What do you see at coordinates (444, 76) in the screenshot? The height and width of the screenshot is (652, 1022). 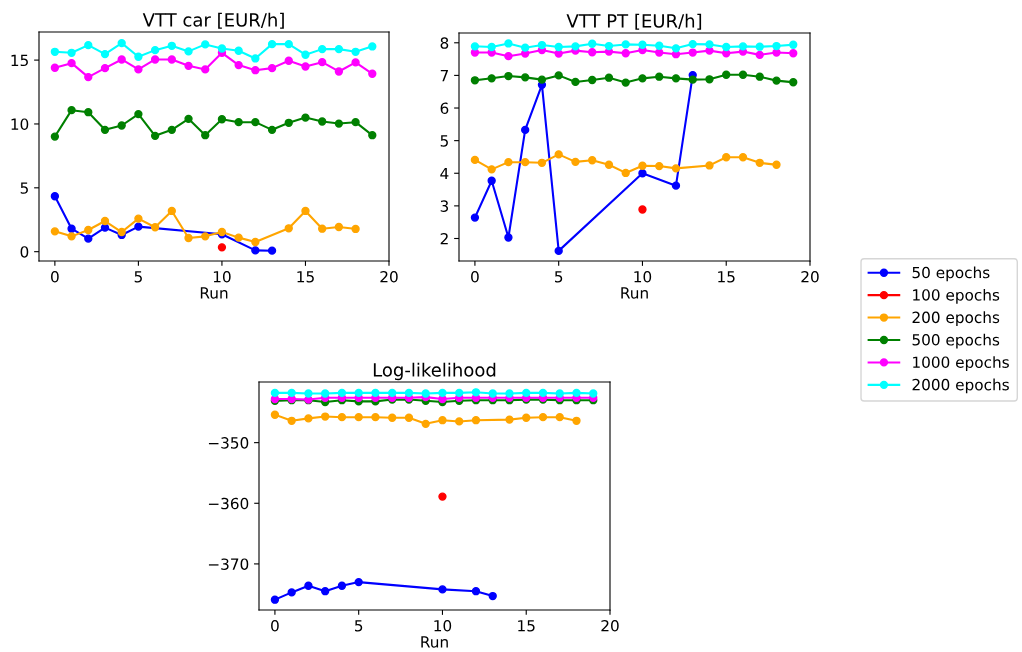 I see `y-tick-label: 7` at bounding box center [444, 76].